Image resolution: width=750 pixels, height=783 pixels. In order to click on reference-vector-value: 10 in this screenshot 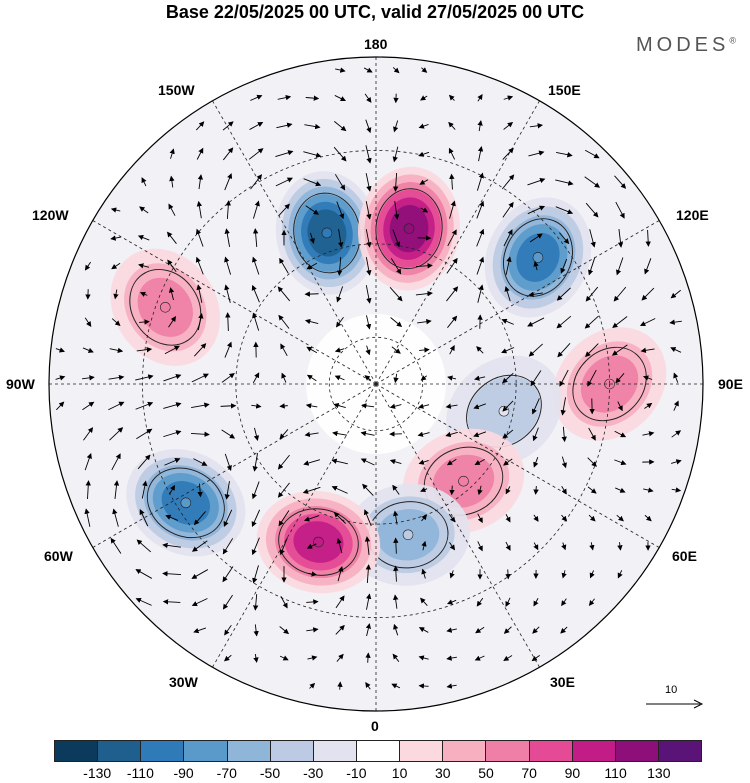, I will do `click(671, 690)`.